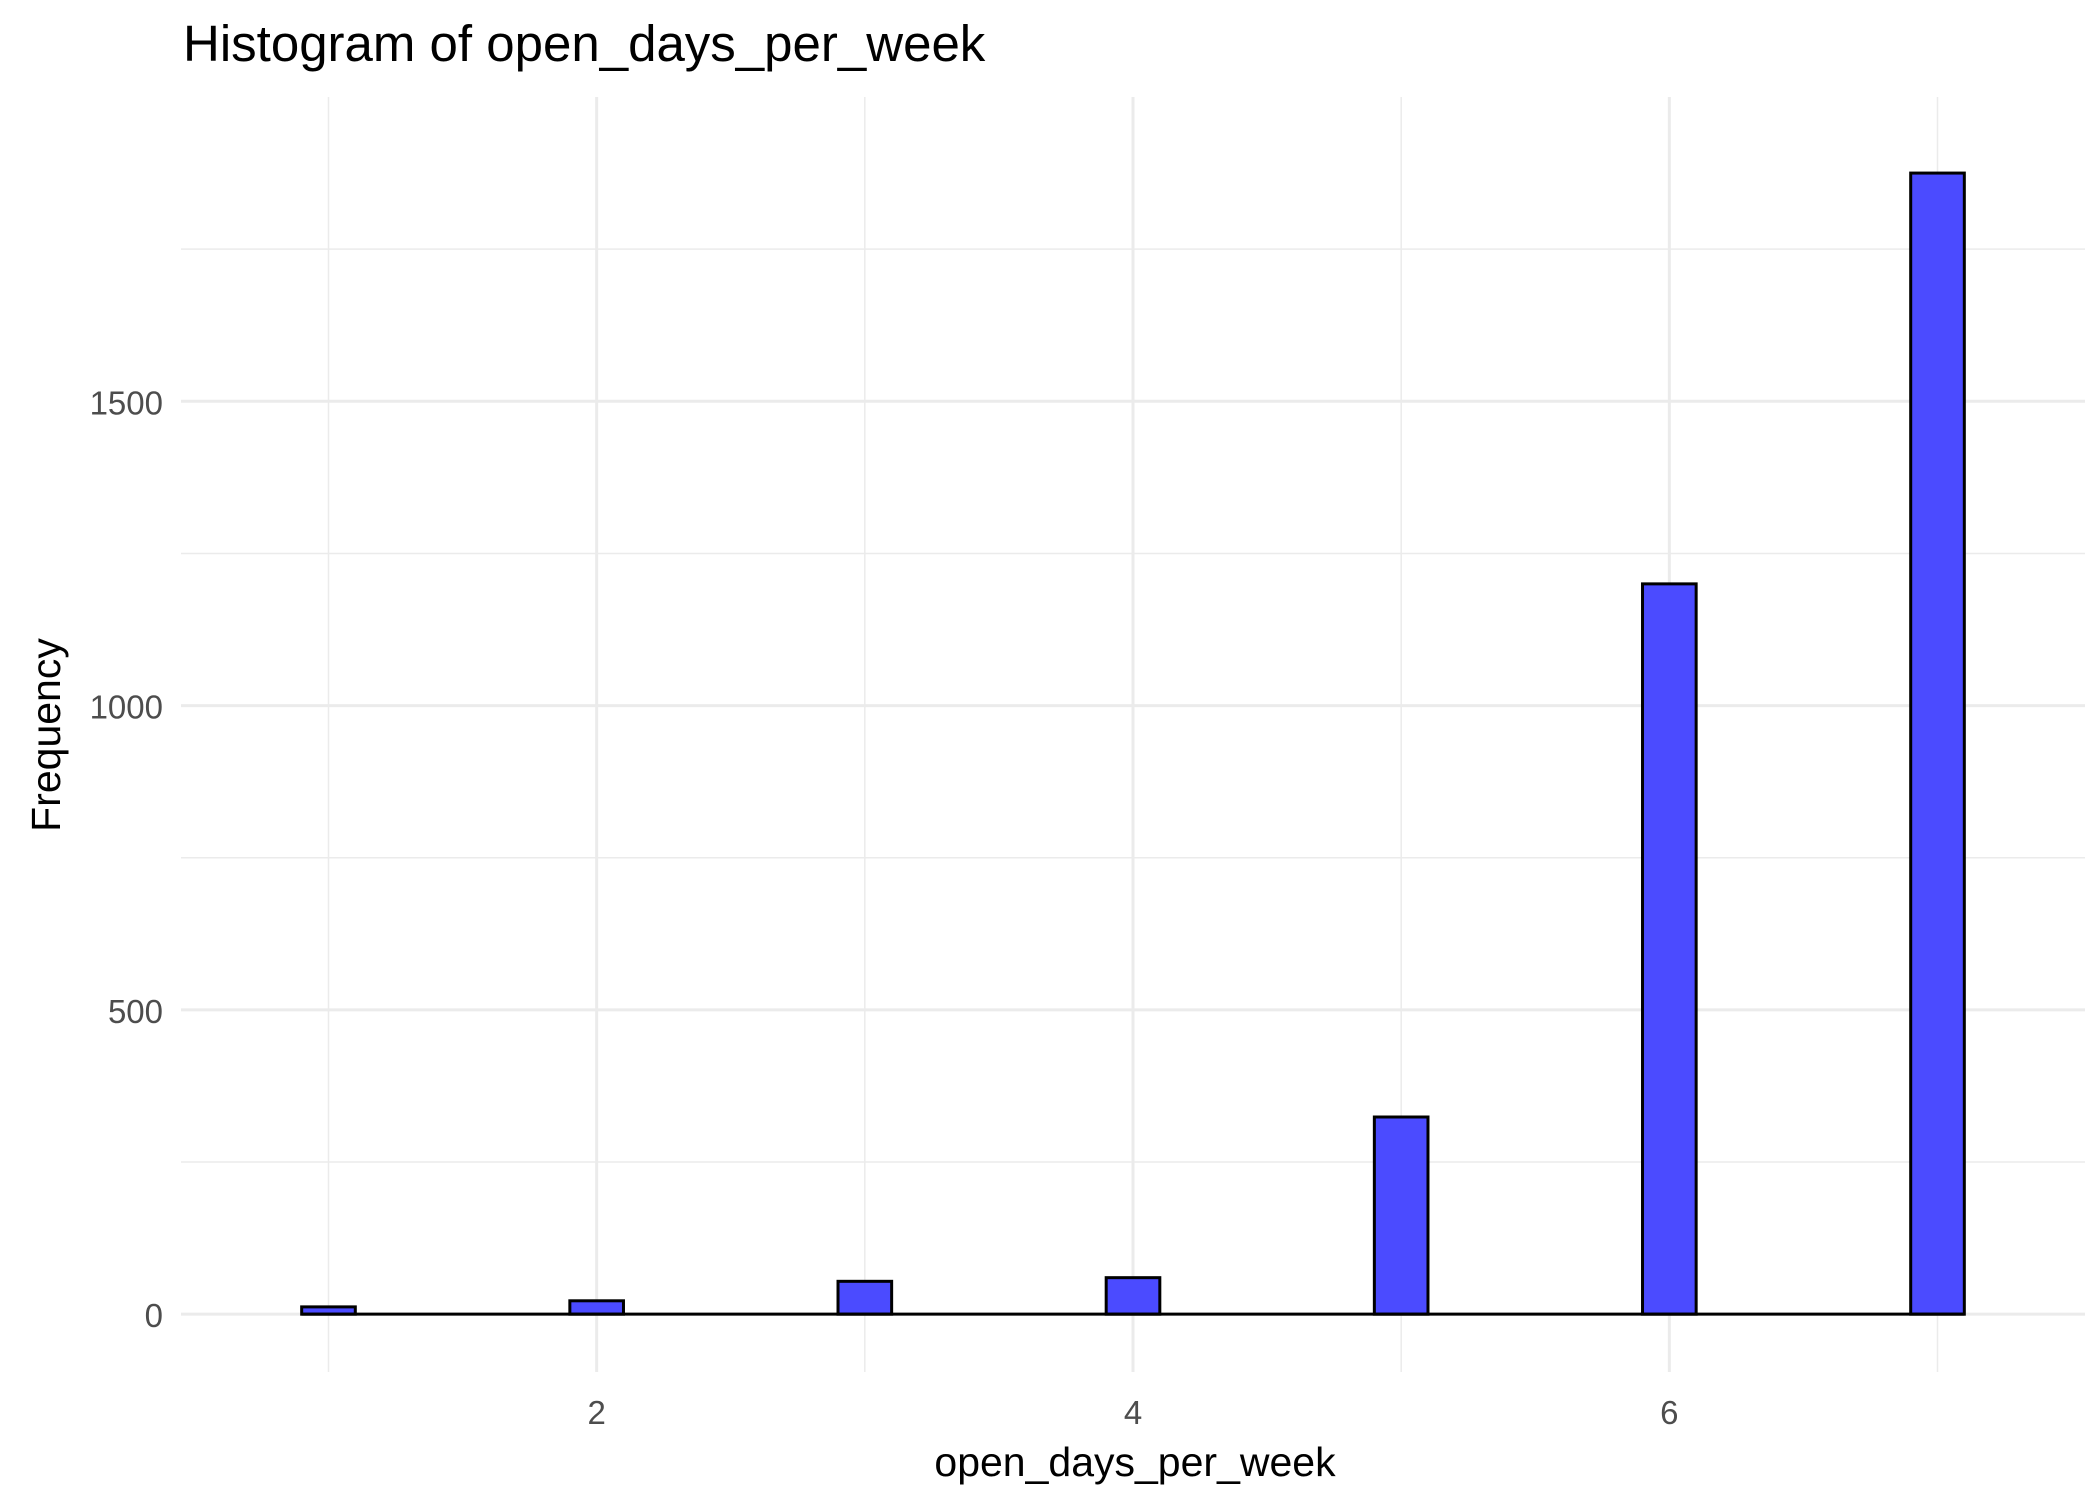  I want to click on y-tick-label: 500, so click(135, 1011).